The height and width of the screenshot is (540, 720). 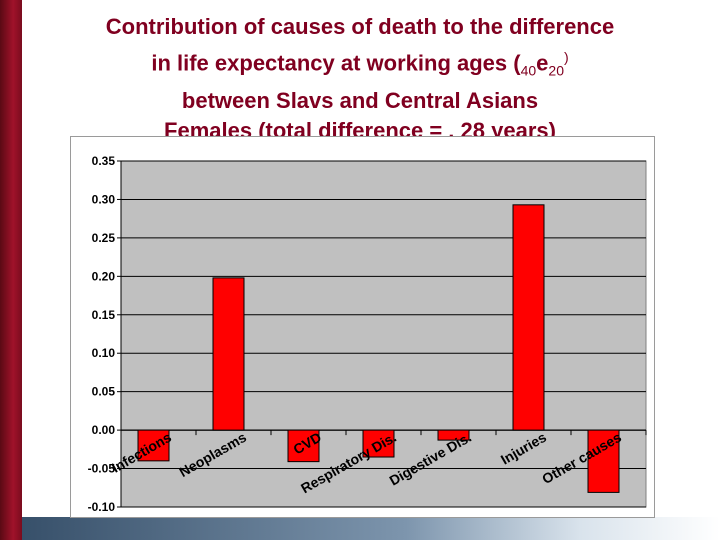 What do you see at coordinates (104, 161) in the screenshot?
I see `y-tick-label: 0.35` at bounding box center [104, 161].